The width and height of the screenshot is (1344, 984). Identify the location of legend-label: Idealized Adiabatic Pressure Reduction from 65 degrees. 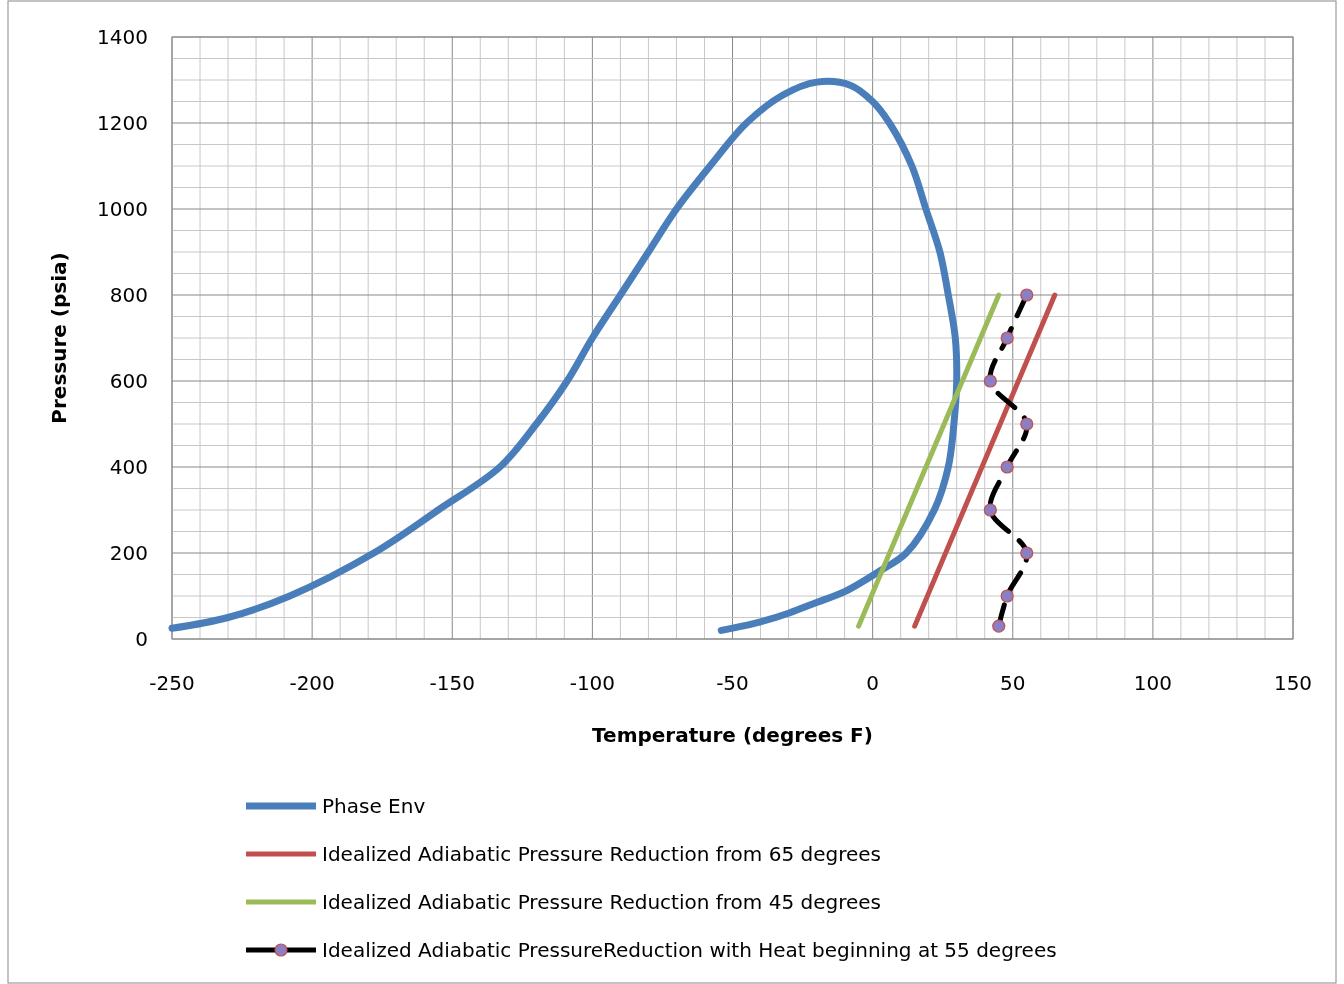
(601, 854).